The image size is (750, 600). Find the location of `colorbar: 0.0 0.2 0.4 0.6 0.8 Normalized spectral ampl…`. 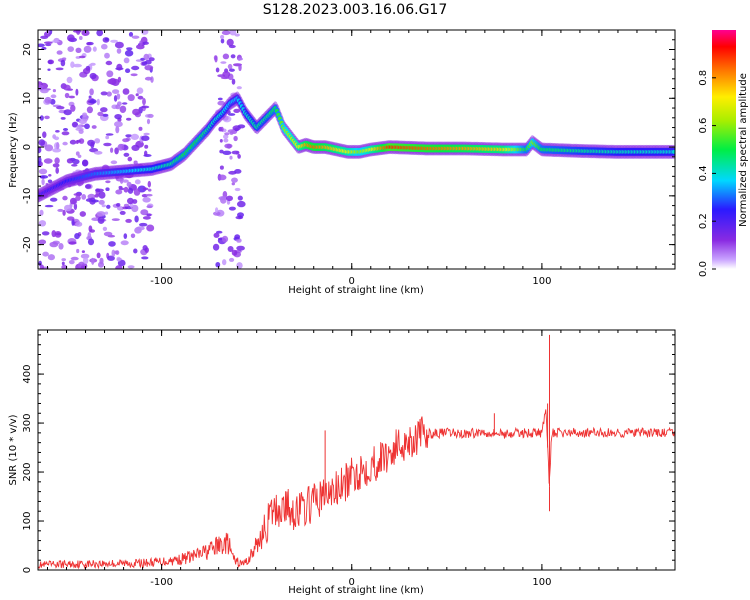

colorbar: 0.0 0.2 0.4 0.6 0.8 Normalized spectral ampl… is located at coordinates (723, 153).